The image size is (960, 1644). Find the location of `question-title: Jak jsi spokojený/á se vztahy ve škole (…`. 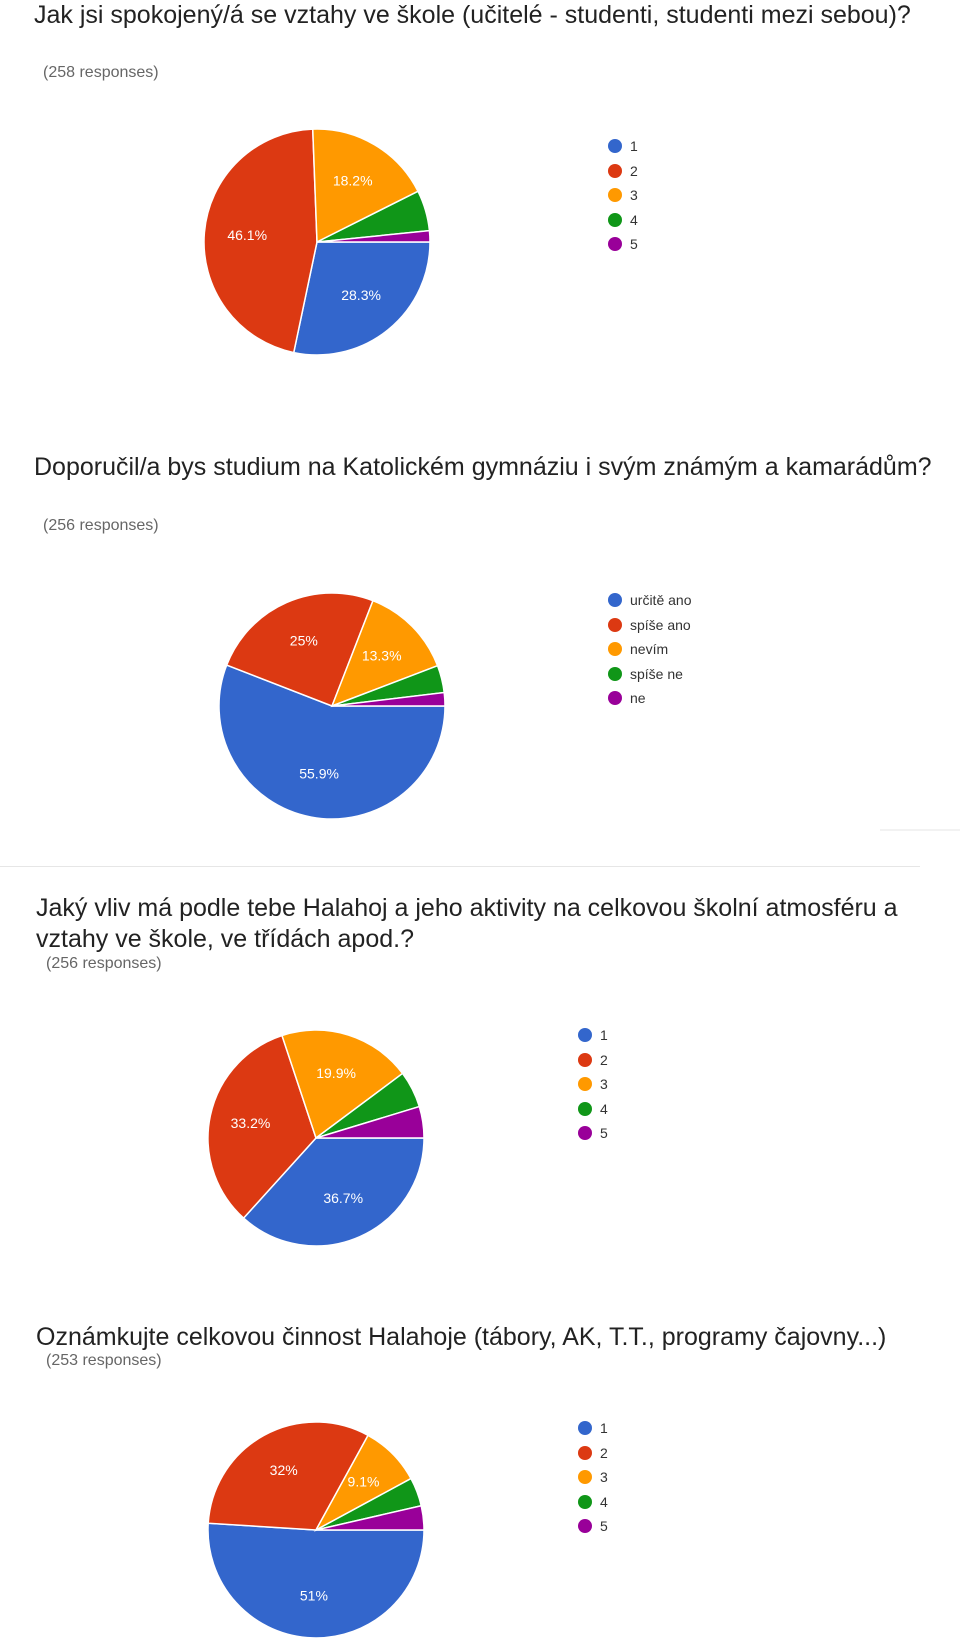

question-title: Jak jsi spokojený/á se vztahy ve škole (… is located at coordinates (472, 15).